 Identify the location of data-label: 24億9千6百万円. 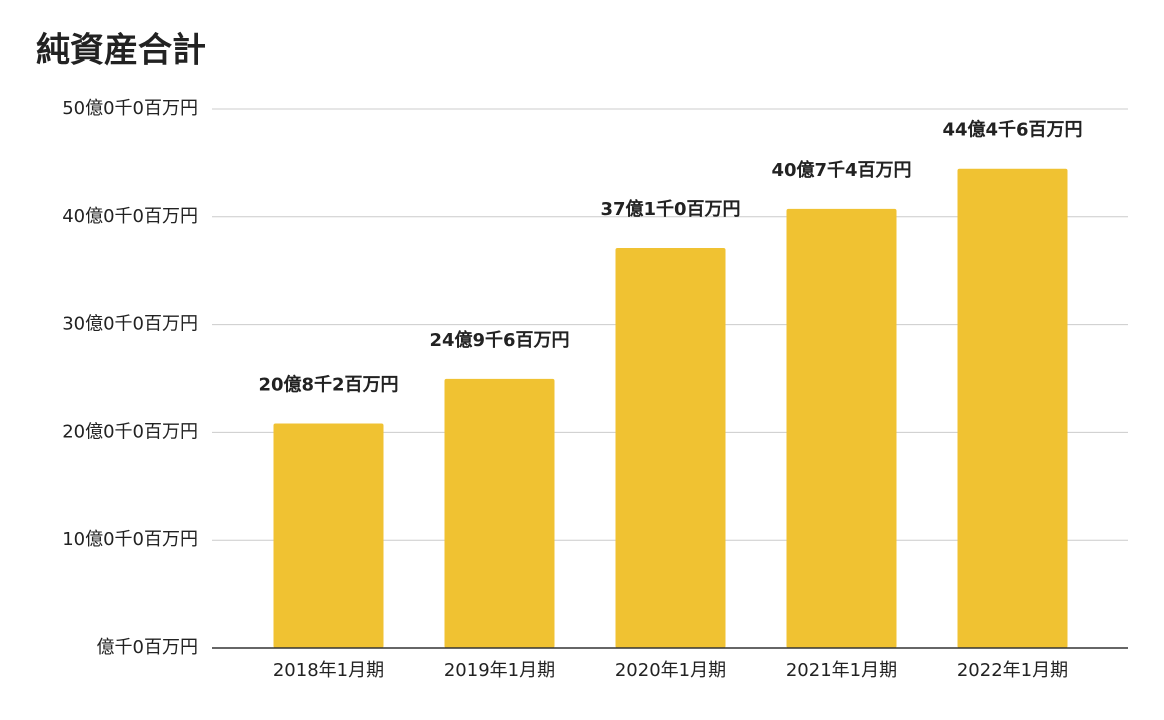
(499, 340).